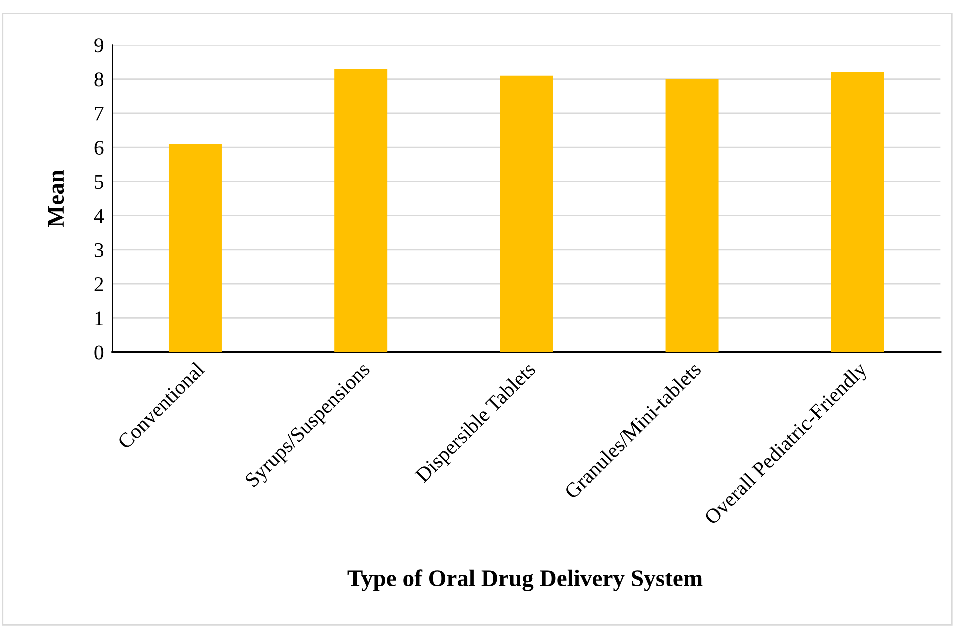 Image resolution: width=955 pixels, height=627 pixels. Describe the element at coordinates (99, 216) in the screenshot. I see `y-tick-label: 4` at that location.